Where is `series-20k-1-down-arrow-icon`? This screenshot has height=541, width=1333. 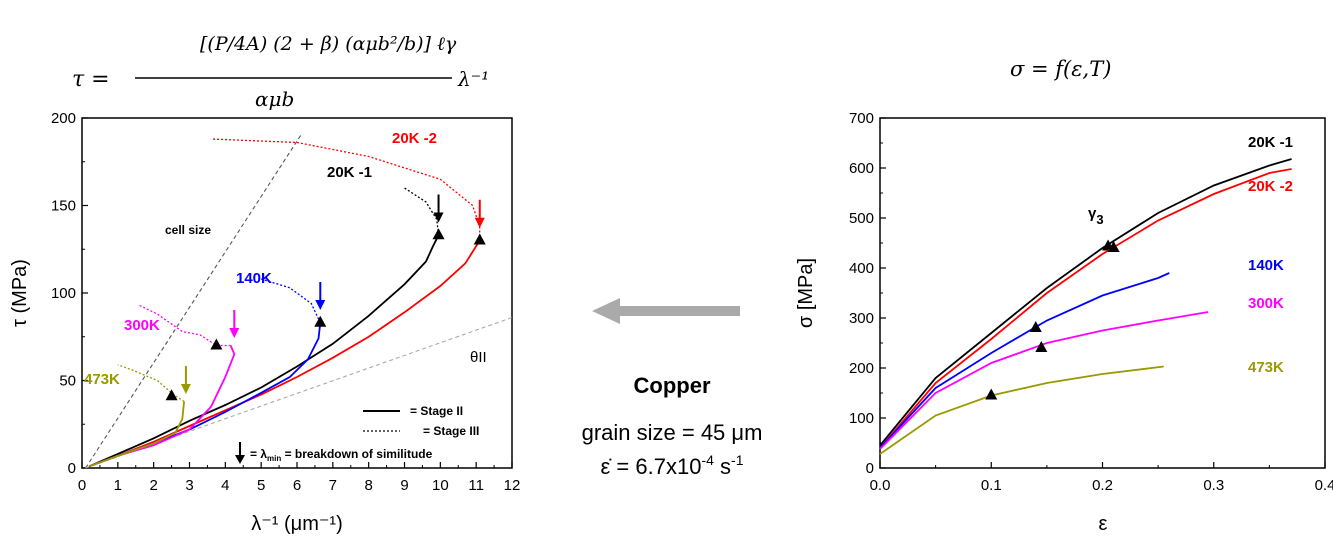 series-20k-1-down-arrow-icon is located at coordinates (438, 217).